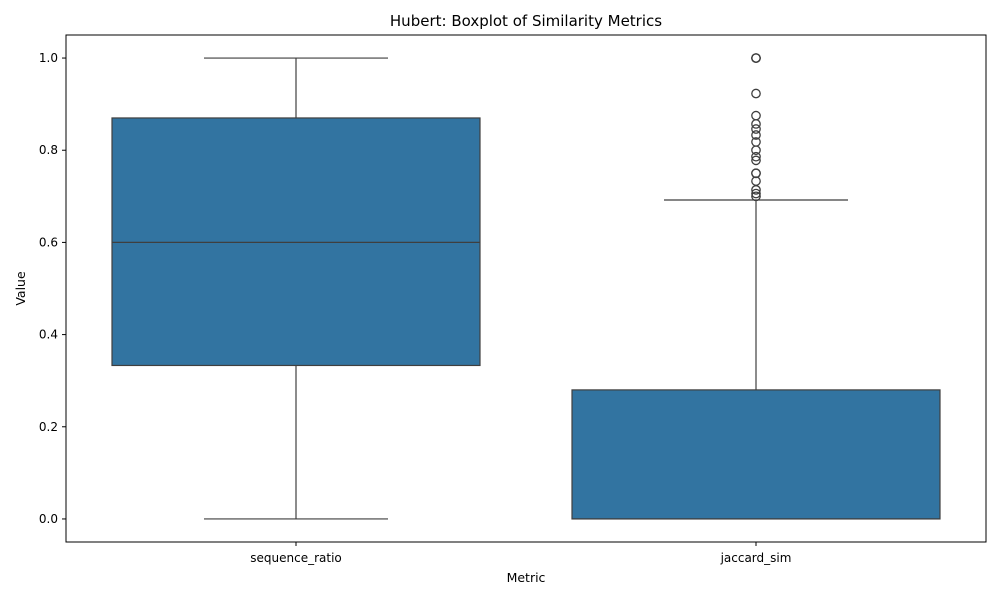 The image size is (1000, 600). Describe the element at coordinates (526, 21) in the screenshot. I see `chart-title: Hubert: Boxplot of Similarity Metrics` at that location.